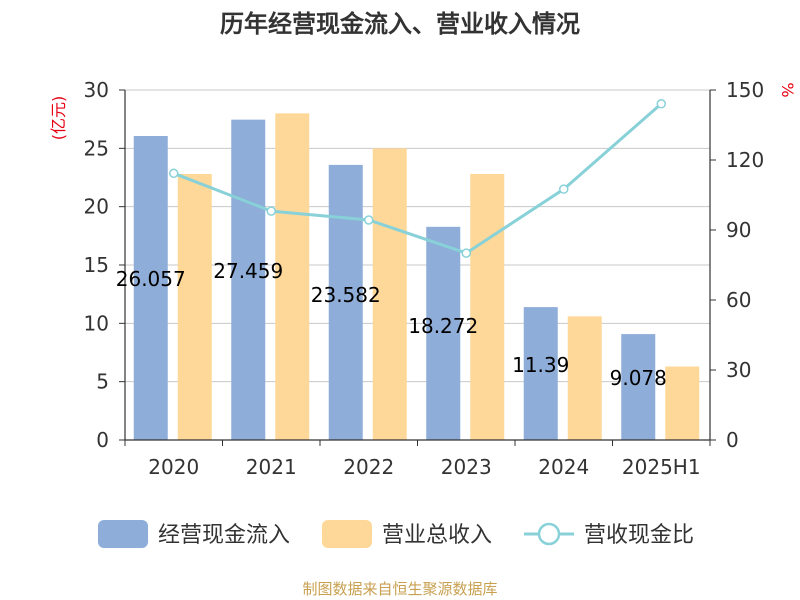 The width and height of the screenshot is (800, 600). What do you see at coordinates (437, 535) in the screenshot?
I see `legend-label: 营业总收入` at bounding box center [437, 535].